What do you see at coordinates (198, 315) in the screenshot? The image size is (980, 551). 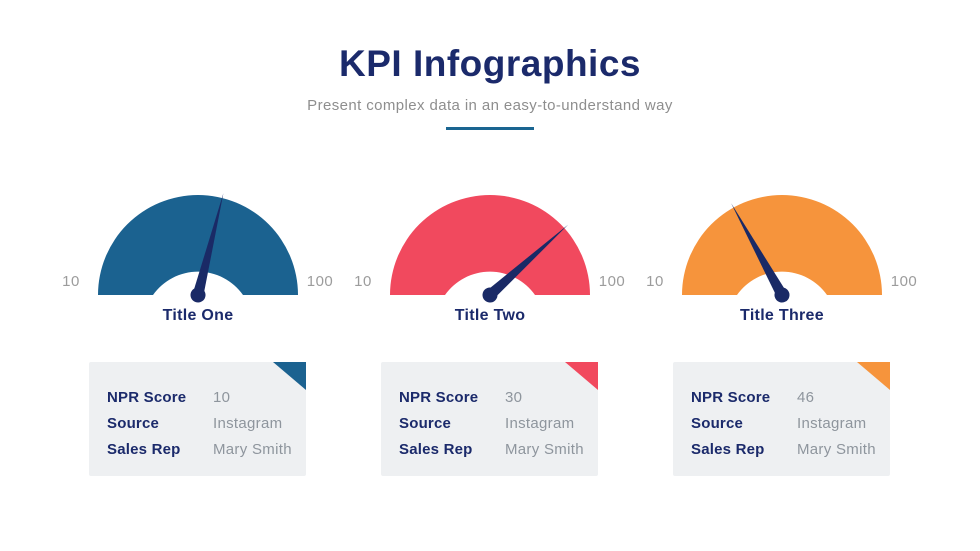 I see `gauge-title: Title One` at bounding box center [198, 315].